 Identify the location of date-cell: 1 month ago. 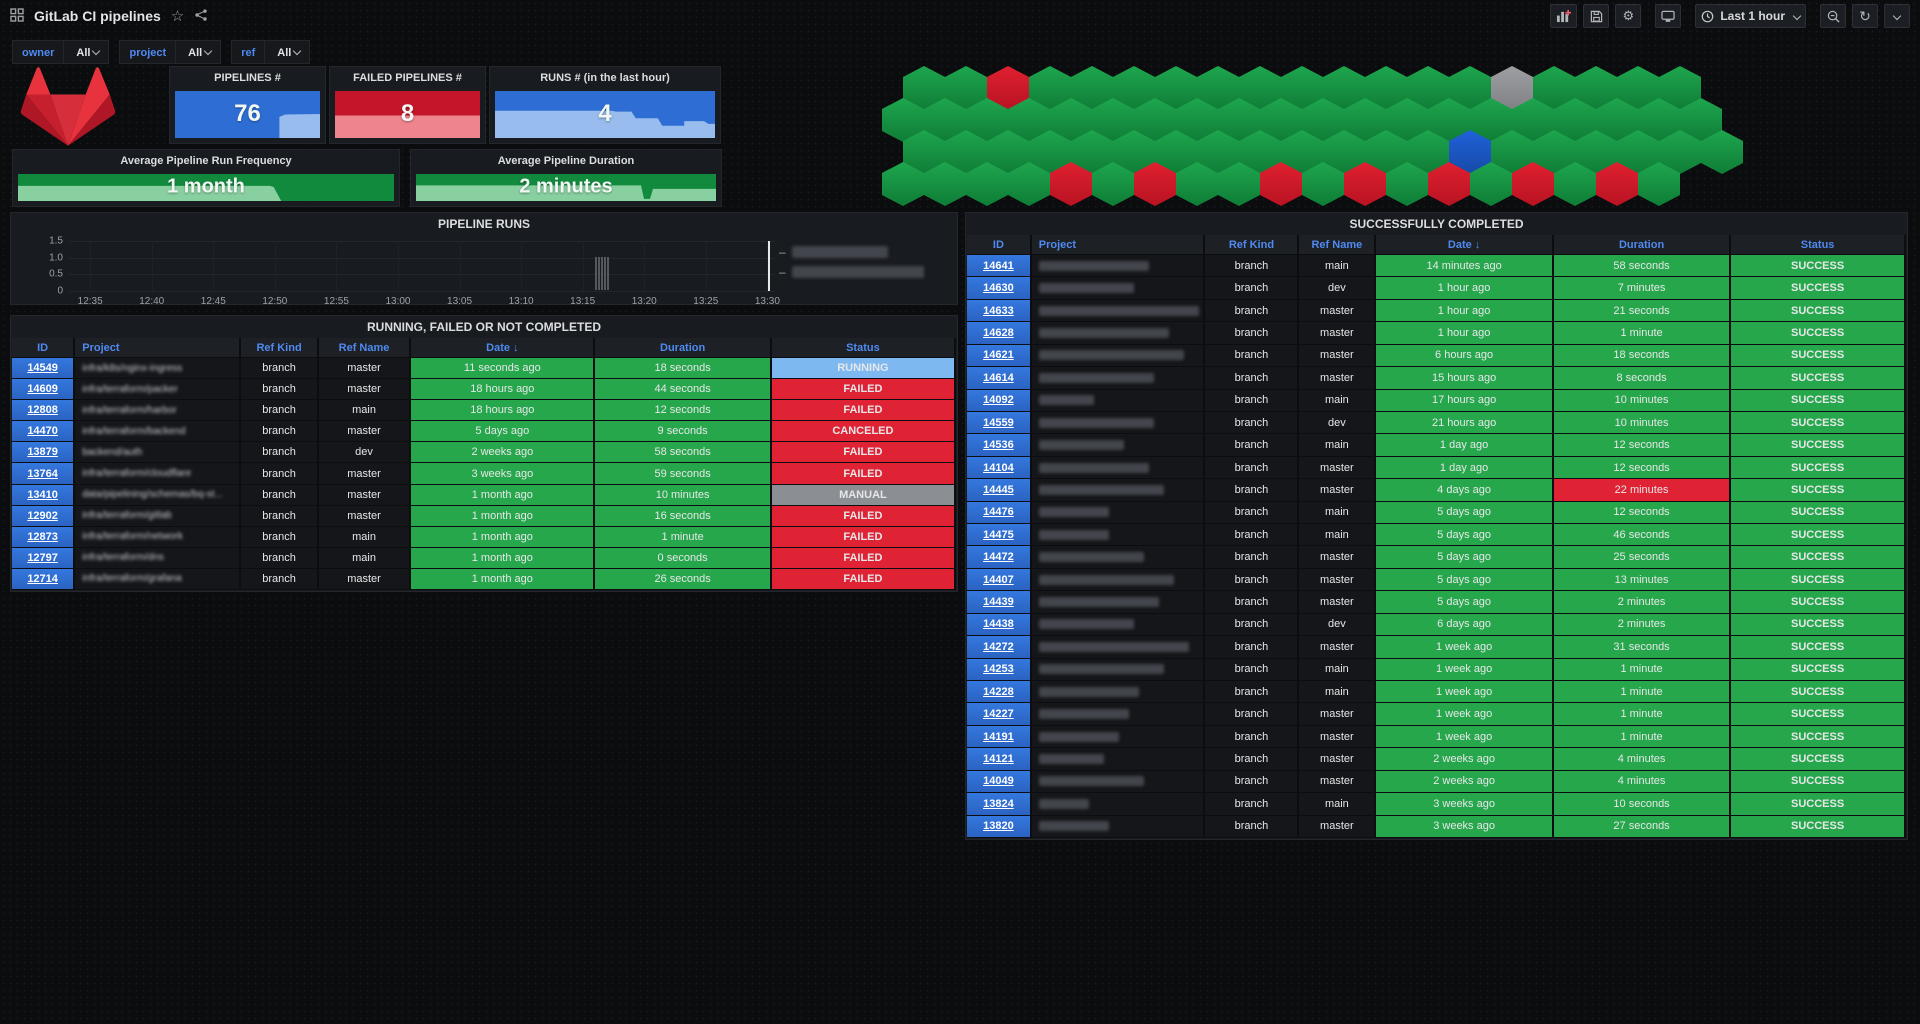
(503, 537).